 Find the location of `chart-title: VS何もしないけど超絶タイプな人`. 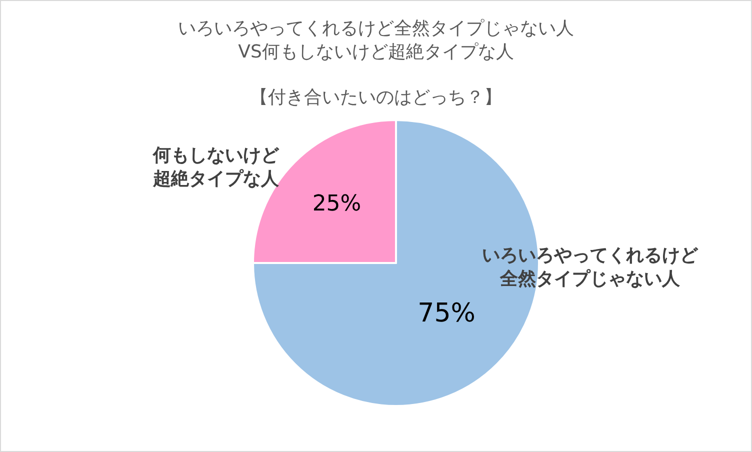

chart-title: VS何もしないけど超絶タイプな人 is located at coordinates (376, 51).